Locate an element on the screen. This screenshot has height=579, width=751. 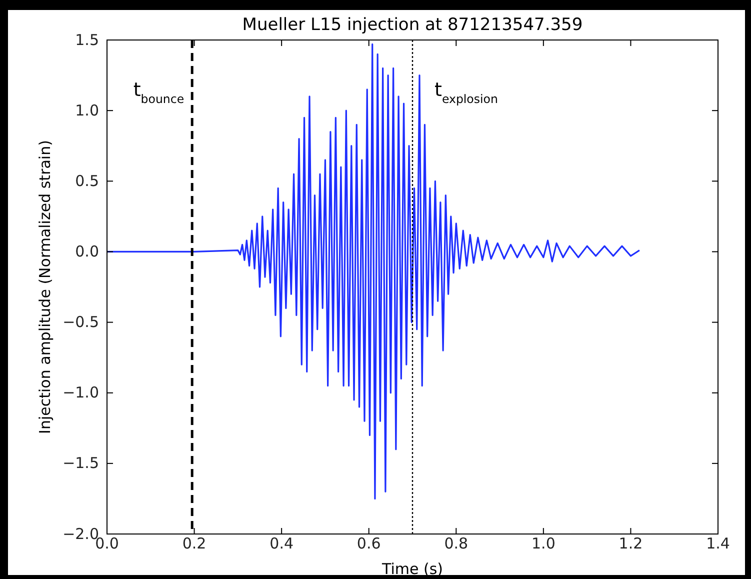
y-tick-label: 1.5 is located at coordinates (87, 39).